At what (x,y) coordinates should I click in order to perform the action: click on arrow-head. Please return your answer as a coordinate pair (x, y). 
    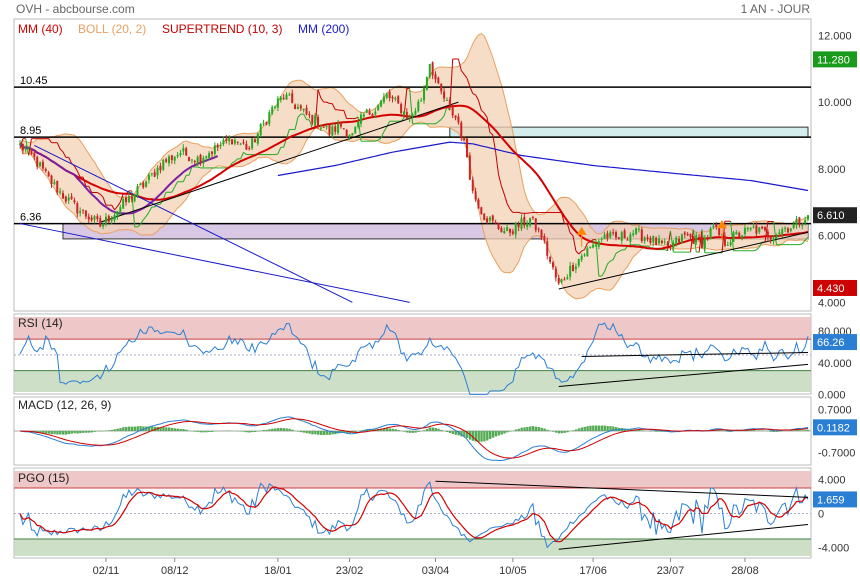
    Looking at the image, I should click on (581, 230).